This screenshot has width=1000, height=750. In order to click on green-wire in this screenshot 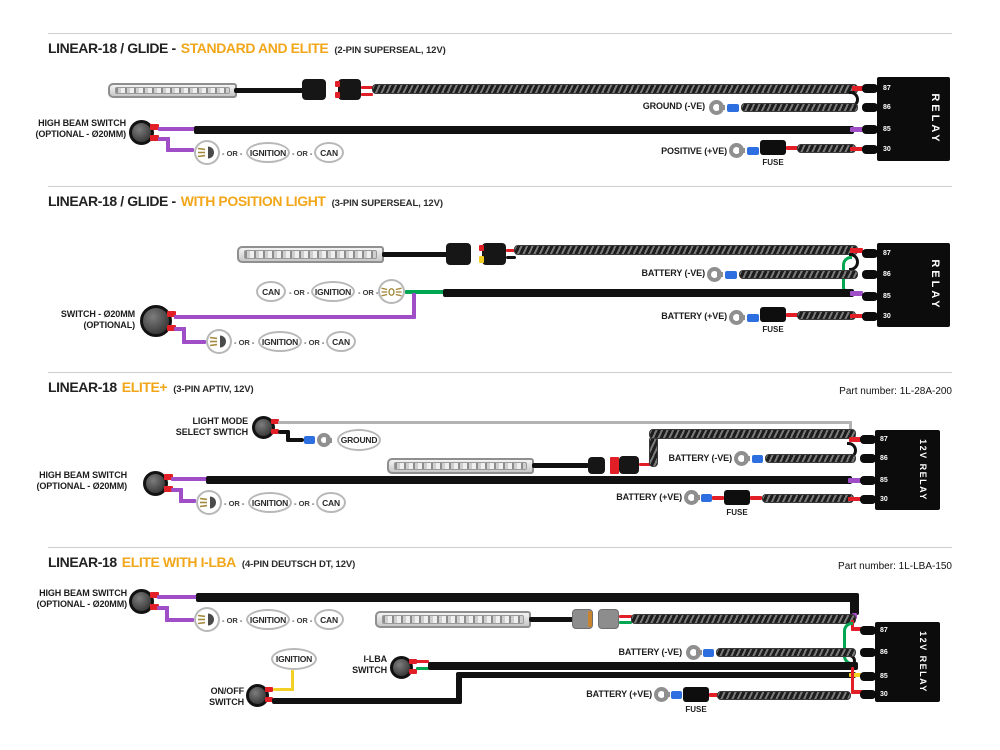, I will do `click(425, 292)`.